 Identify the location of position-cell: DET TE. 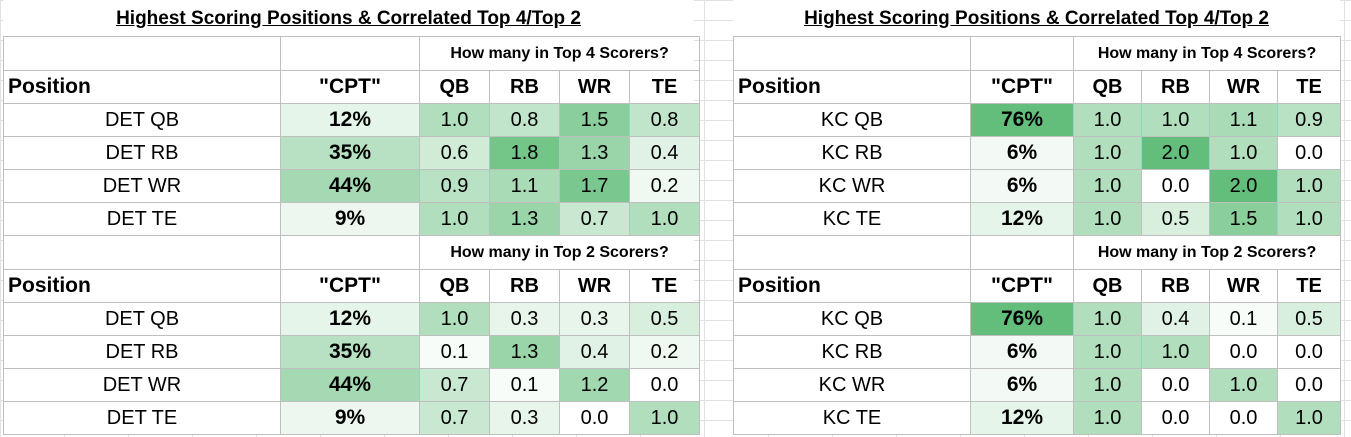
(142, 219).